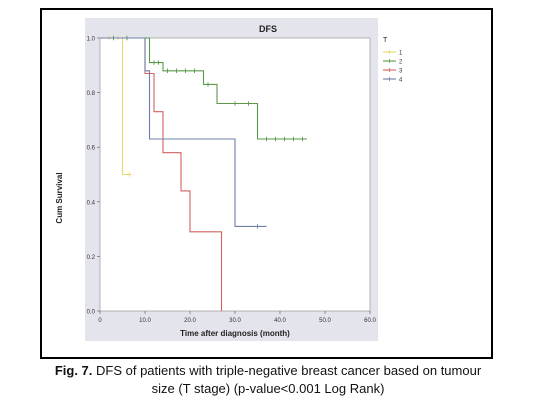  Describe the element at coordinates (401, 54) in the screenshot. I see `legend-label-1: 1` at that location.